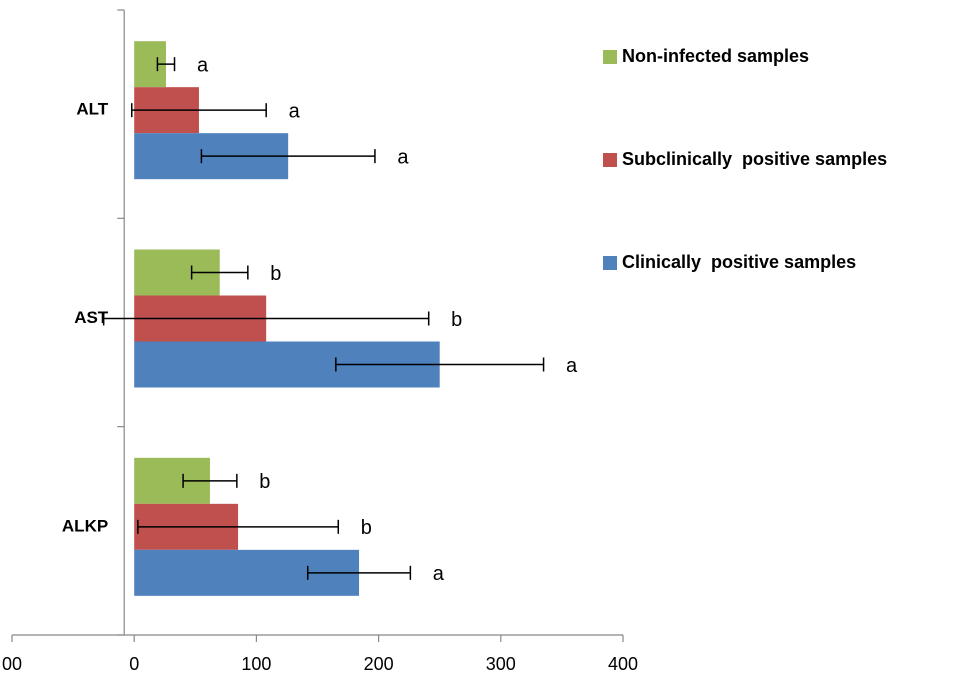  What do you see at coordinates (754, 159) in the screenshot?
I see `legend-label: Subclinically positive samples` at bounding box center [754, 159].